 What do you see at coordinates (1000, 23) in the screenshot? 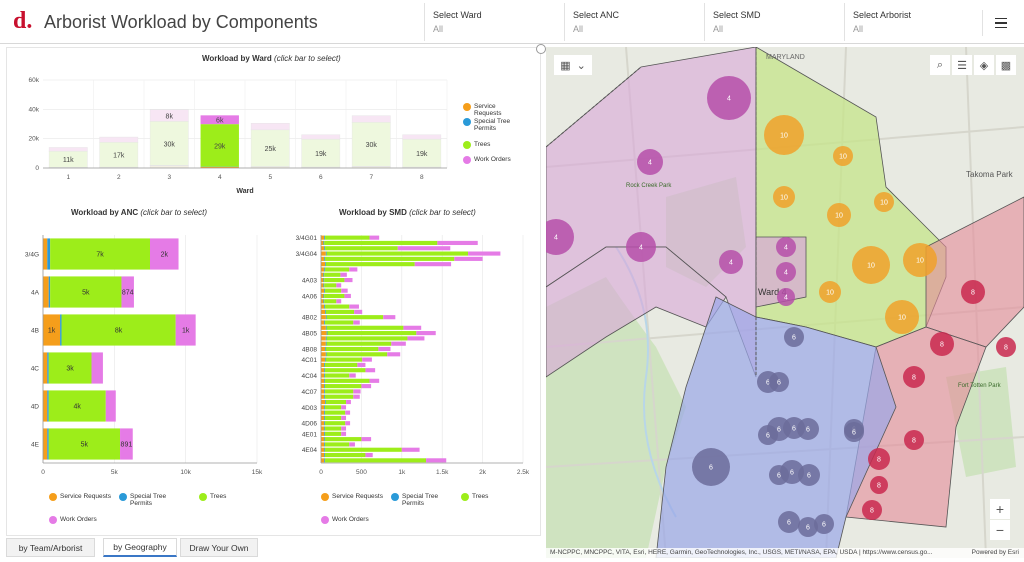
I see `hamburger-menu-button` at bounding box center [1000, 23].